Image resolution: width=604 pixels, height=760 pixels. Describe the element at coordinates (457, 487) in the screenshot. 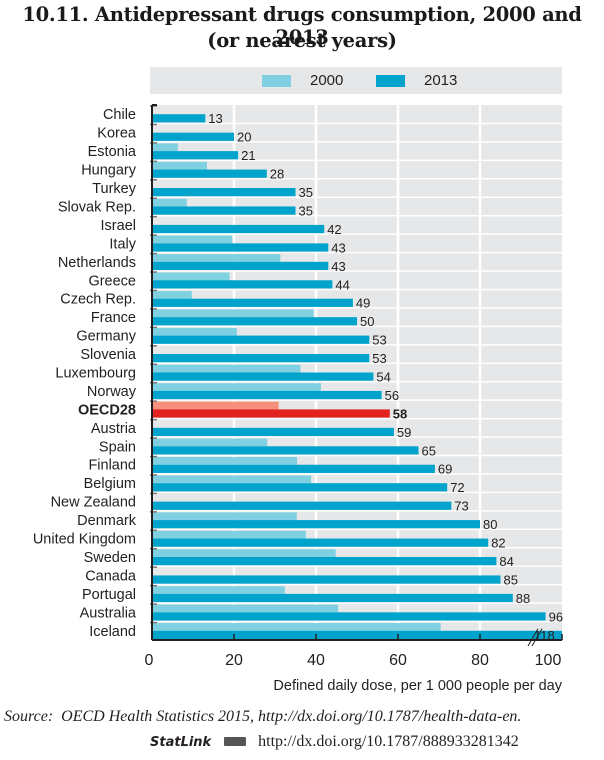

I see `data-label: 72` at that location.